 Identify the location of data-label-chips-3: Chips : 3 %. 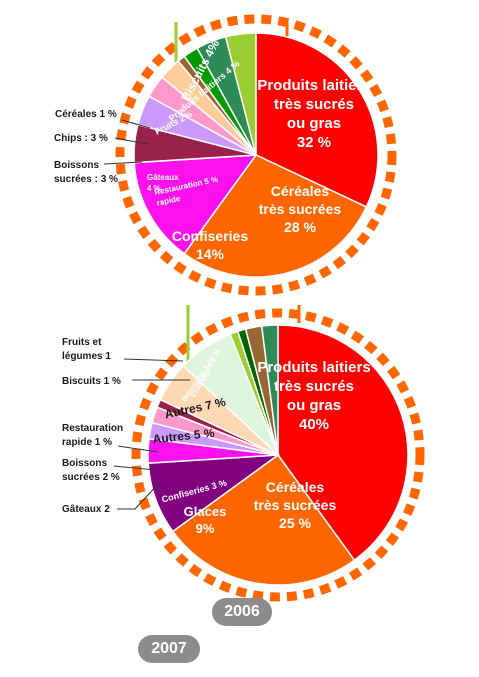
(81, 138).